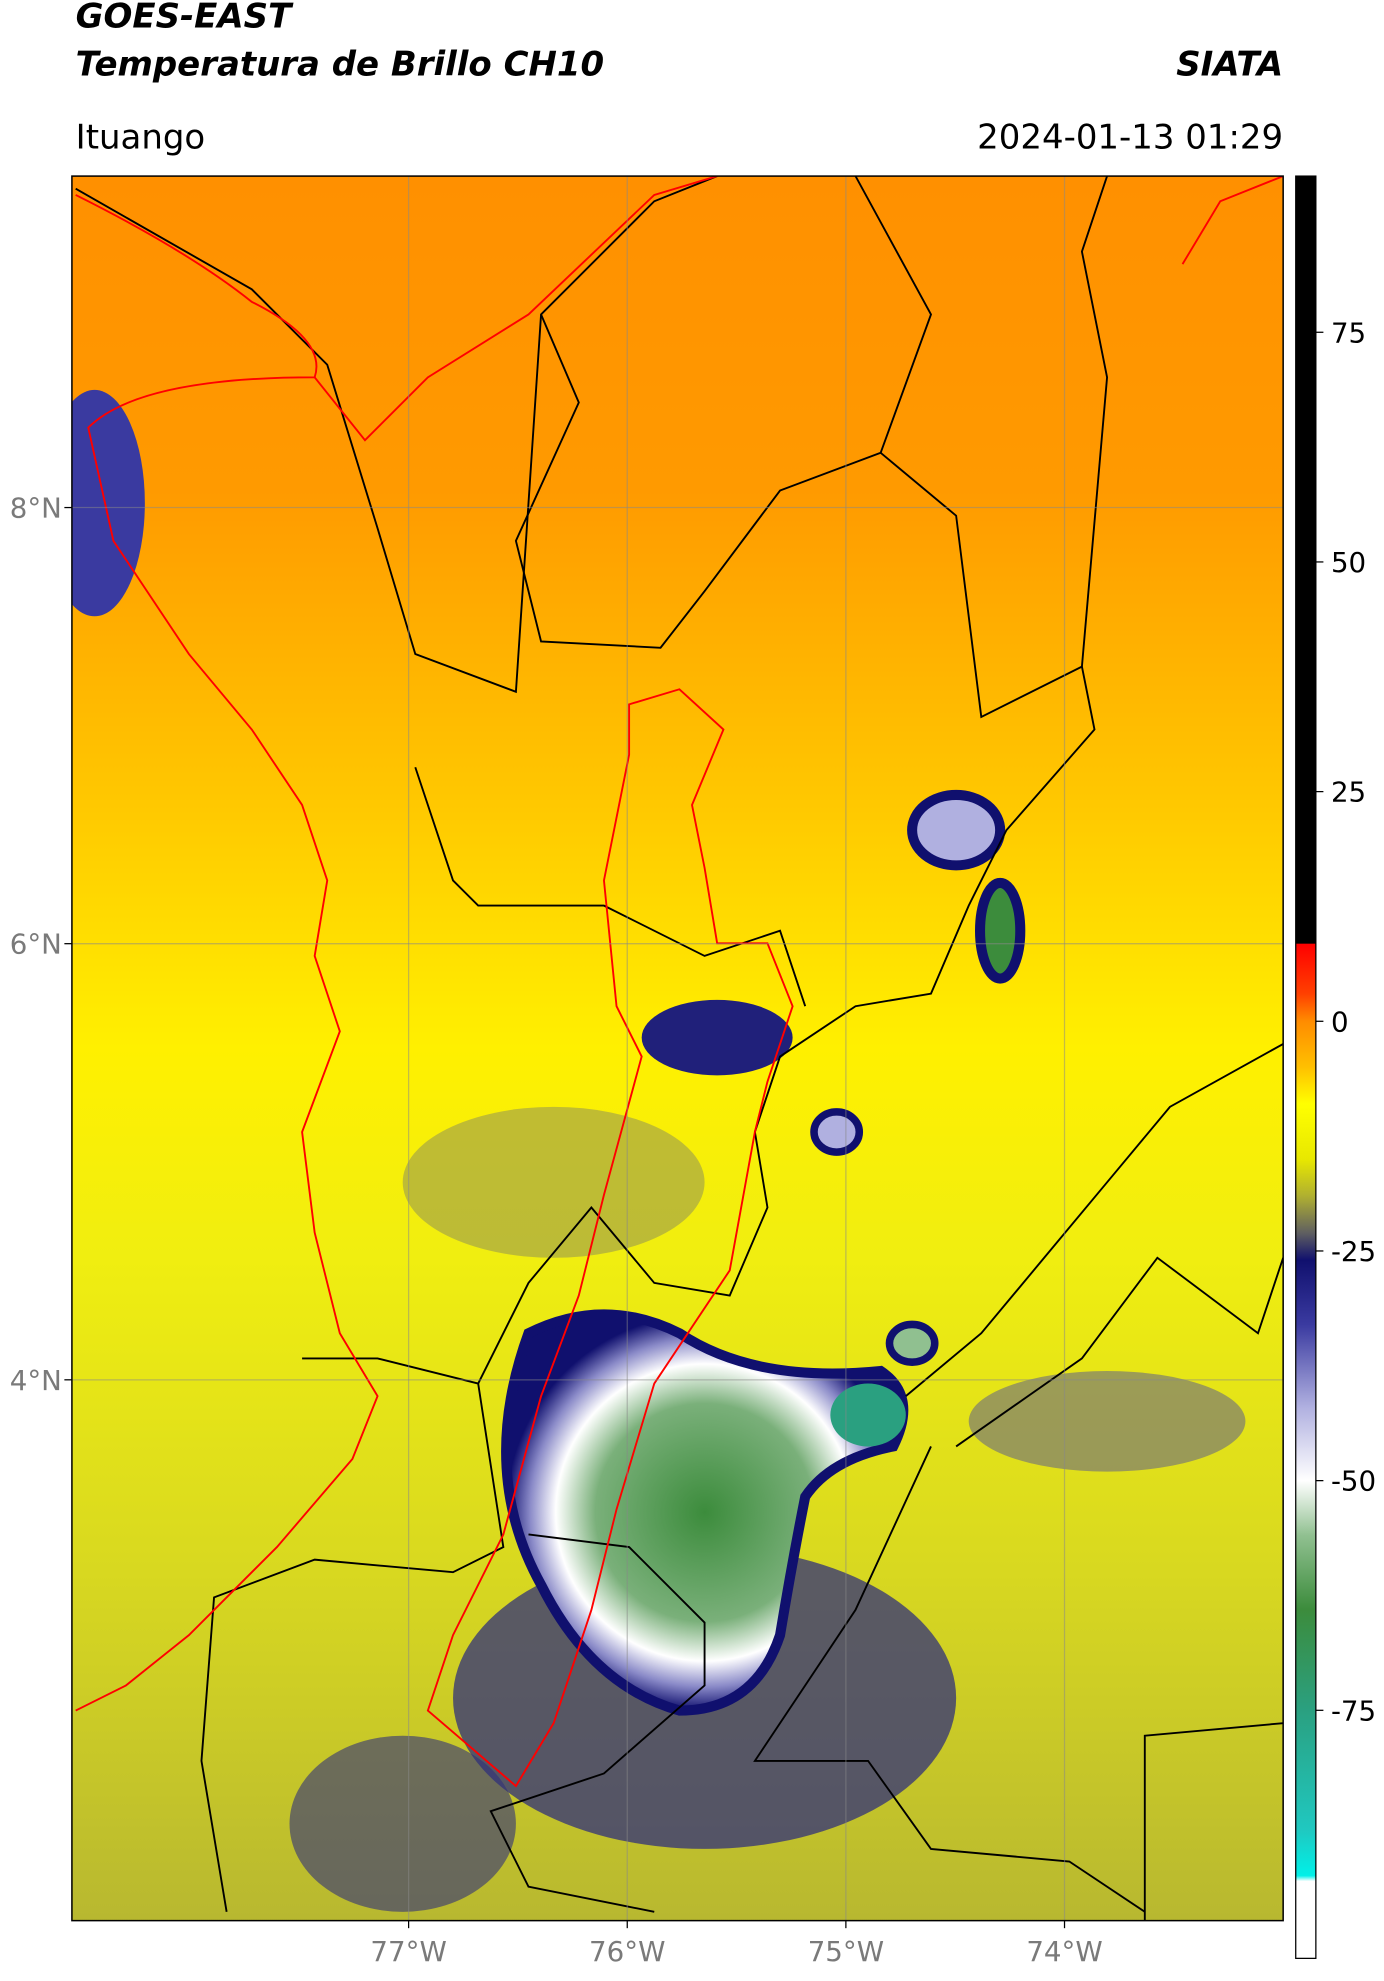 The image size is (1384, 1981). Describe the element at coordinates (36, 1380) in the screenshot. I see `lat-tick-label: 4°N` at that location.